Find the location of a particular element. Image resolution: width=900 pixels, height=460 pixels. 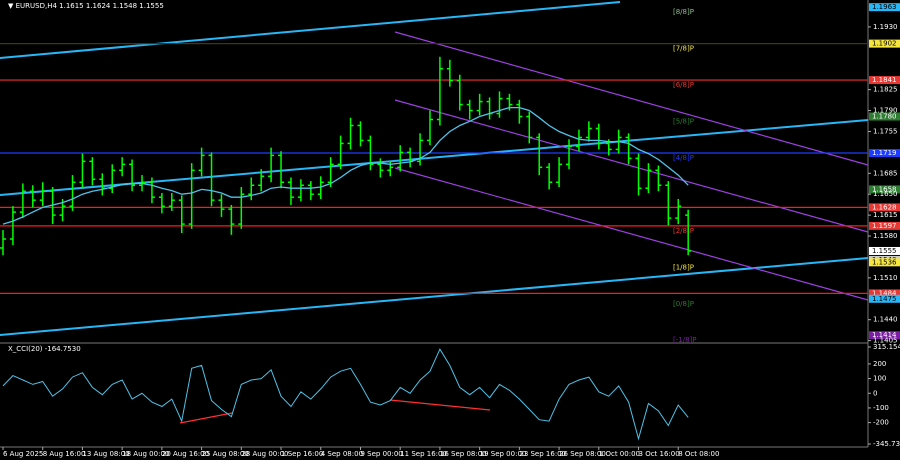

level-label: 1.1475 is located at coordinates (884, 299).